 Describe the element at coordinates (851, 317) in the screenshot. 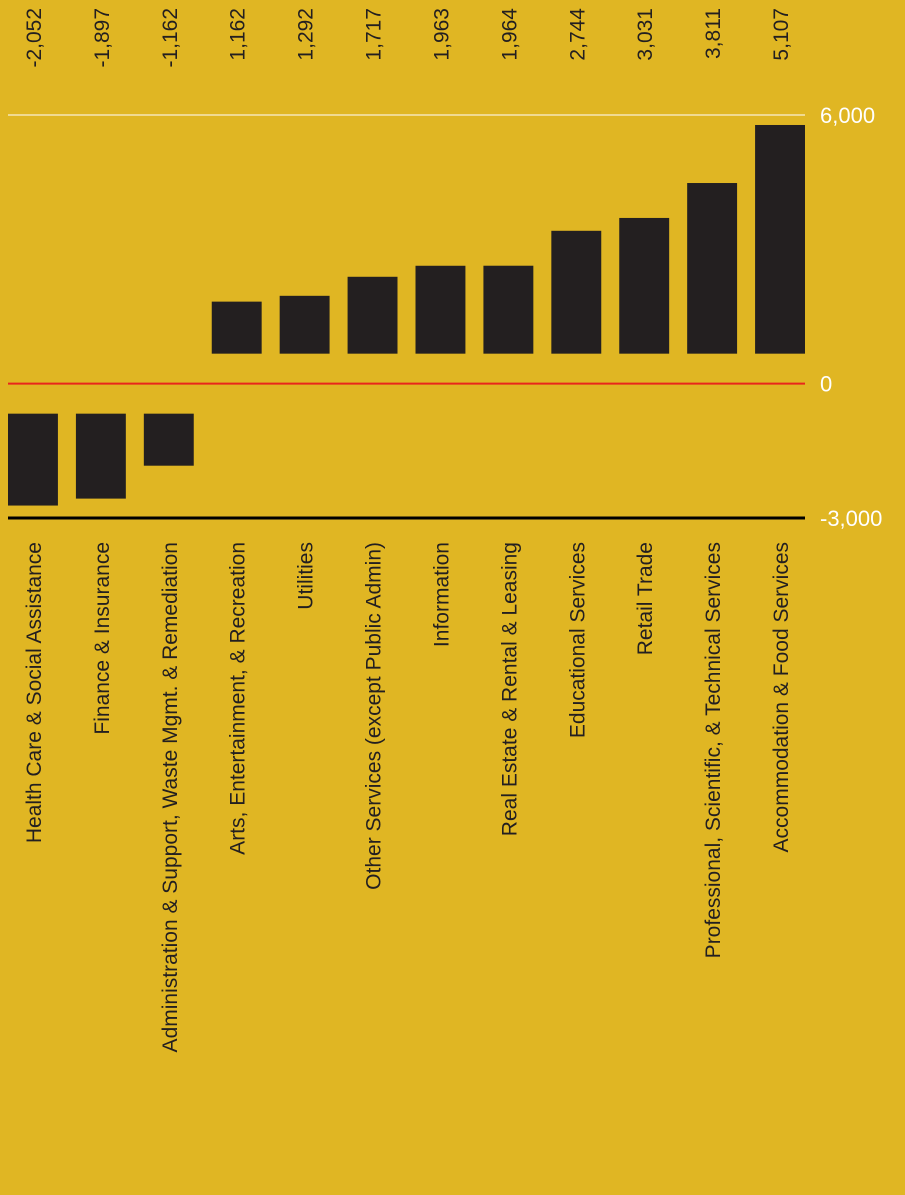

I see `axis-tick-labels: 6,000 0 -3,000` at that location.